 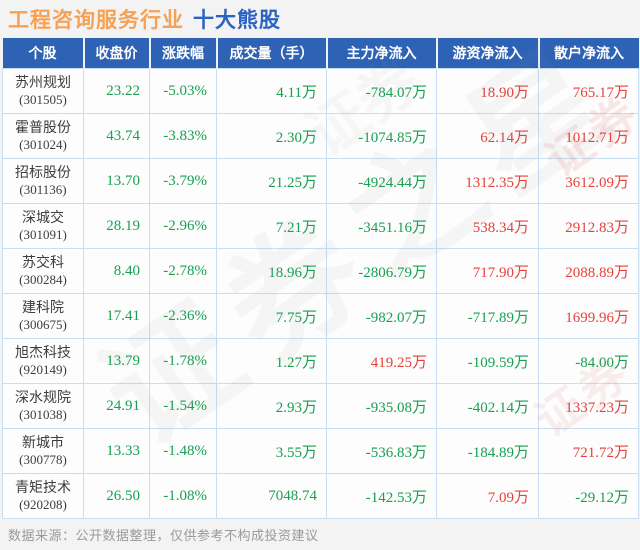 I want to click on stock-code: (300284), so click(x=43, y=279).